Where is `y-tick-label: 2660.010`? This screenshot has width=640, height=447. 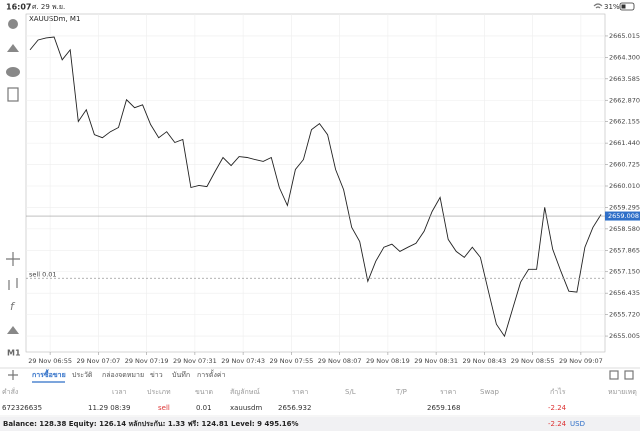
y-tick-label: 2660.010 is located at coordinates (624, 186).